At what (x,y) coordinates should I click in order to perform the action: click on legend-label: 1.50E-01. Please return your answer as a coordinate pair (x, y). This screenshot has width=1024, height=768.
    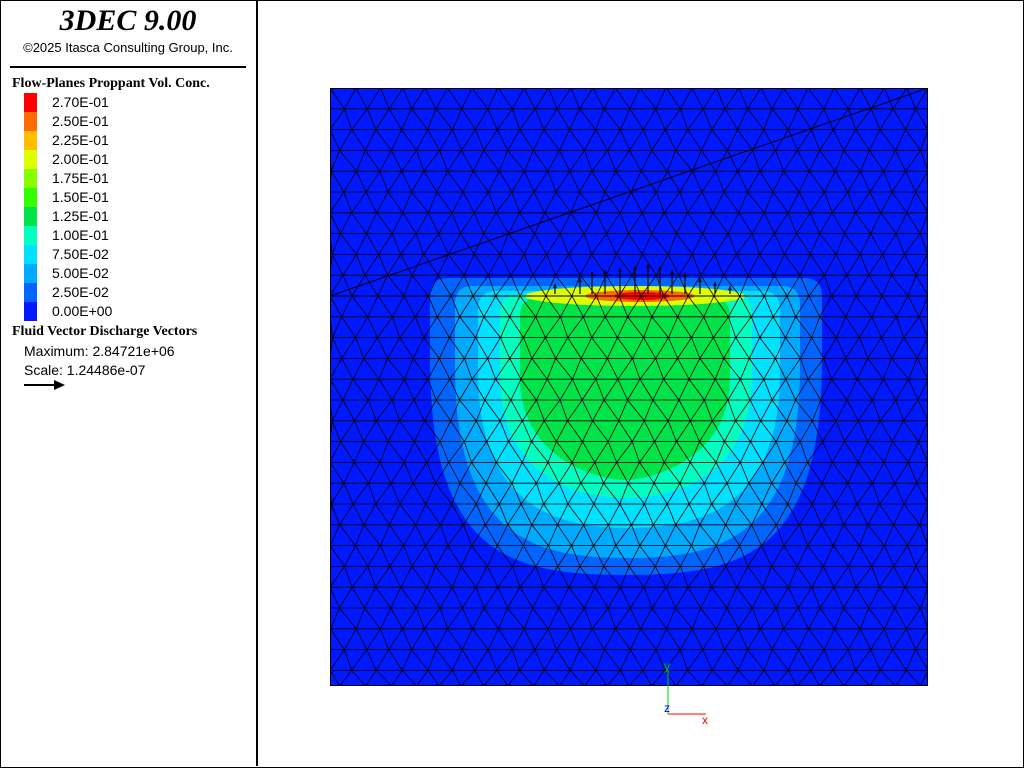
    Looking at the image, I should click on (80, 197).